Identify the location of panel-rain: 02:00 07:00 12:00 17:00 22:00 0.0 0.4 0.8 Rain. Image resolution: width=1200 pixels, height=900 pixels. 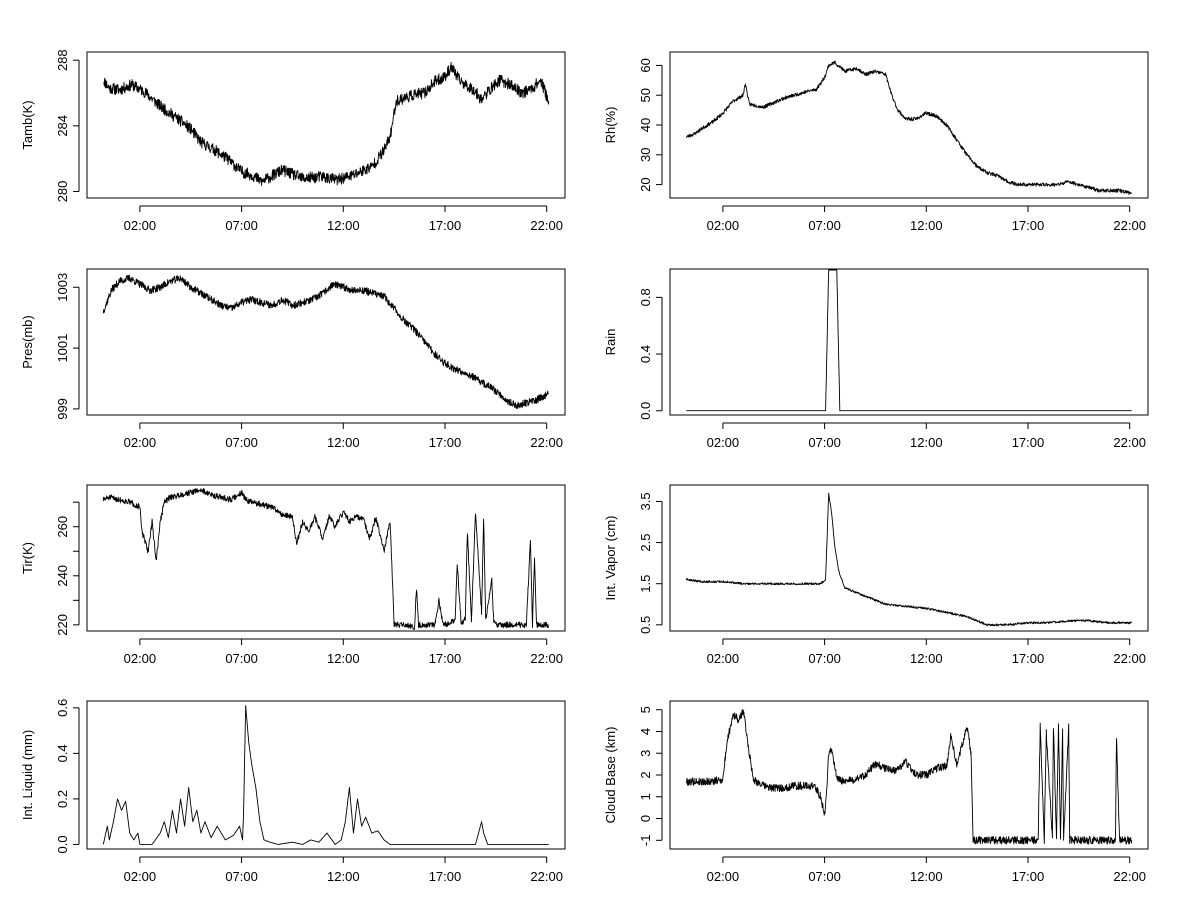
(876, 359).